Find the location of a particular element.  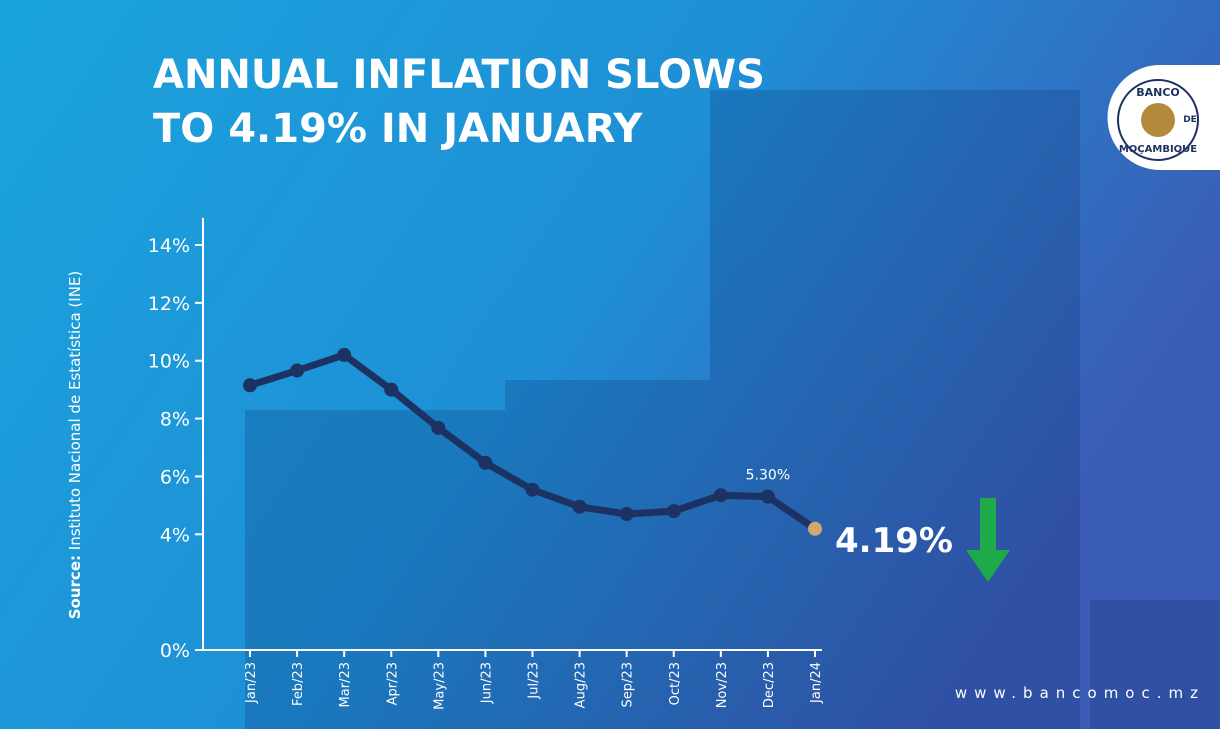

x-tick-label: Jan/23 is located at coordinates (251, 683).